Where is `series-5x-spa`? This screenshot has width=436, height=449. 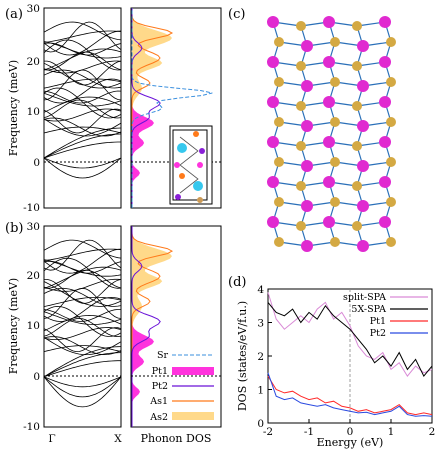
series-5x-spa is located at coordinates (350, 340).